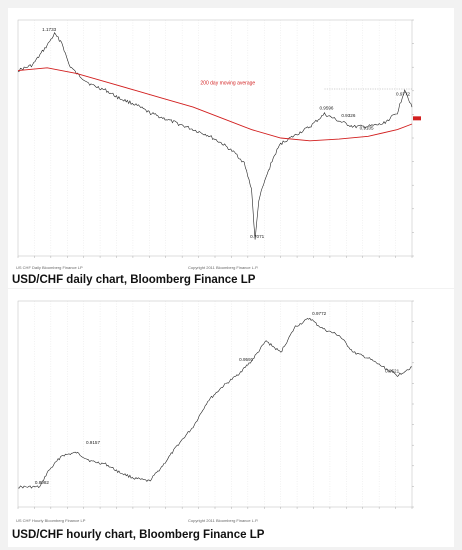 The width and height of the screenshot is (462, 550). What do you see at coordinates (367, 127) in the screenshot?
I see `annotation-label: 0.9105` at bounding box center [367, 127].